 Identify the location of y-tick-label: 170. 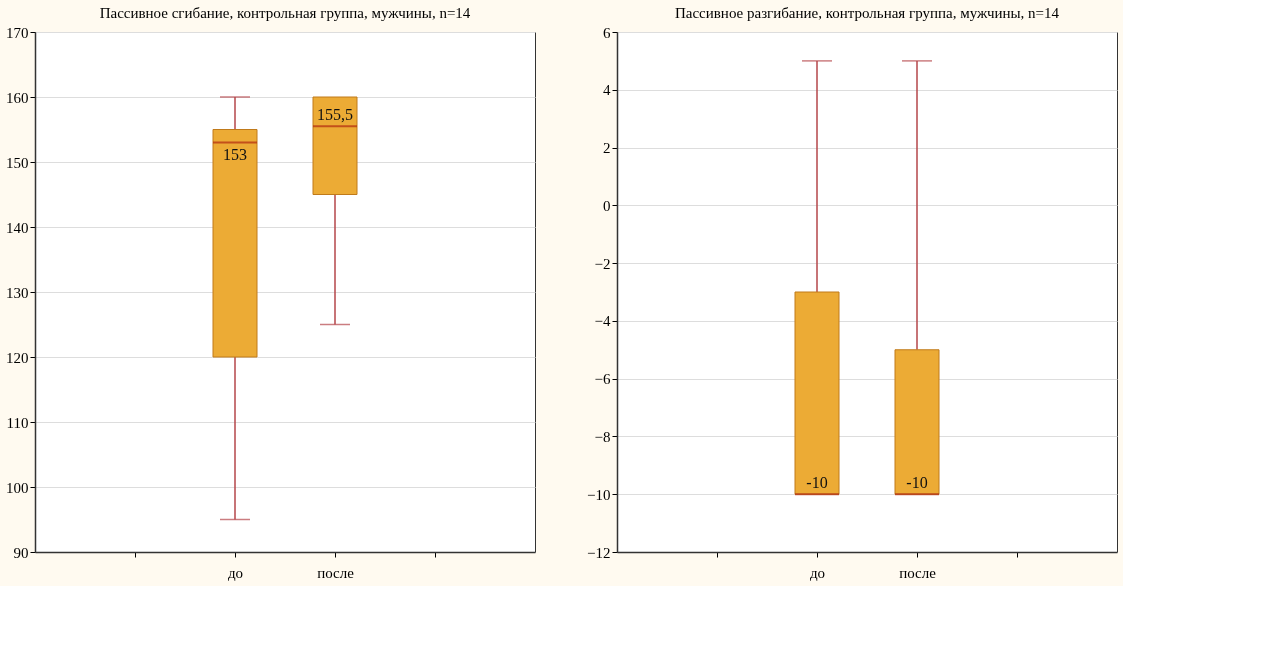
(17, 32).